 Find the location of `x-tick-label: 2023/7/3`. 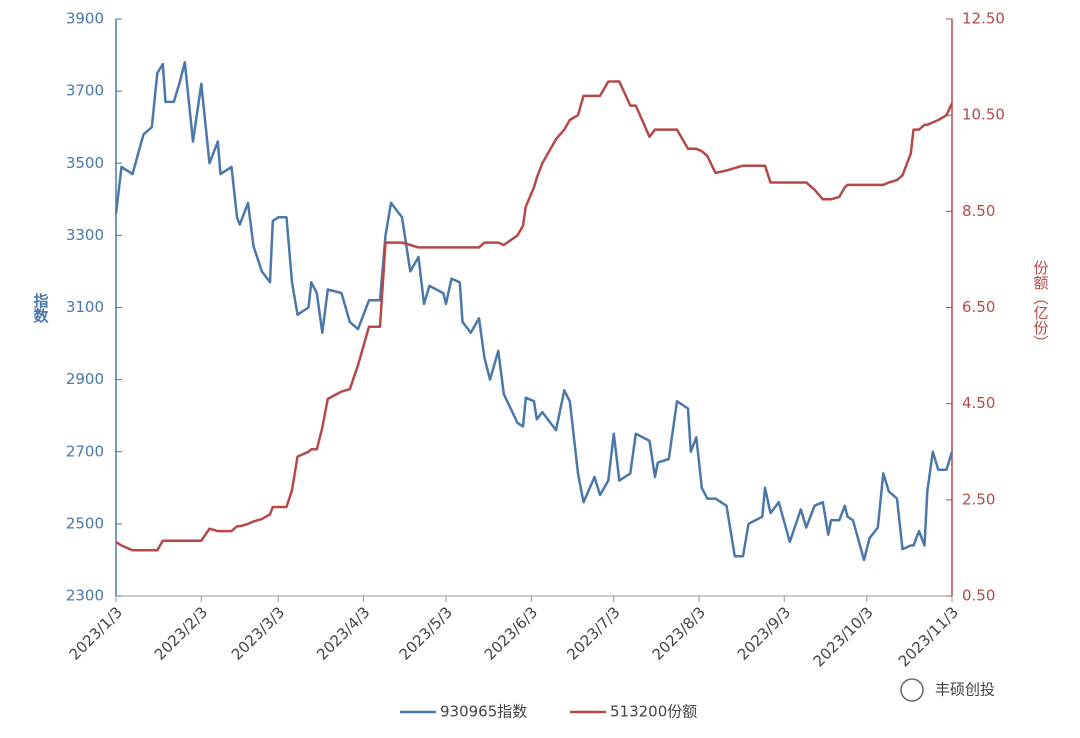

x-tick-label: 2023/7/3 is located at coordinates (593, 633).